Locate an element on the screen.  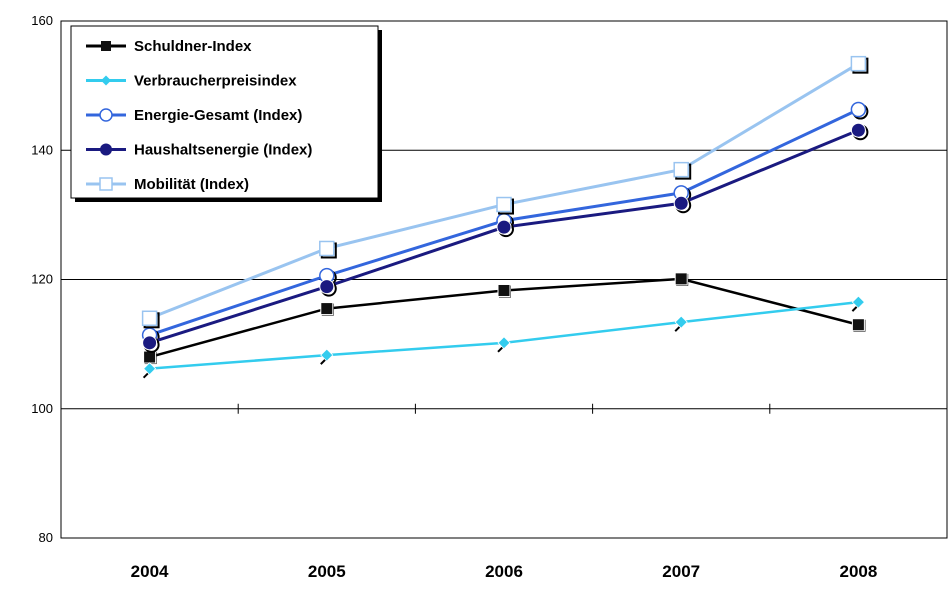
x-tick-label: 2005 is located at coordinates (327, 571).